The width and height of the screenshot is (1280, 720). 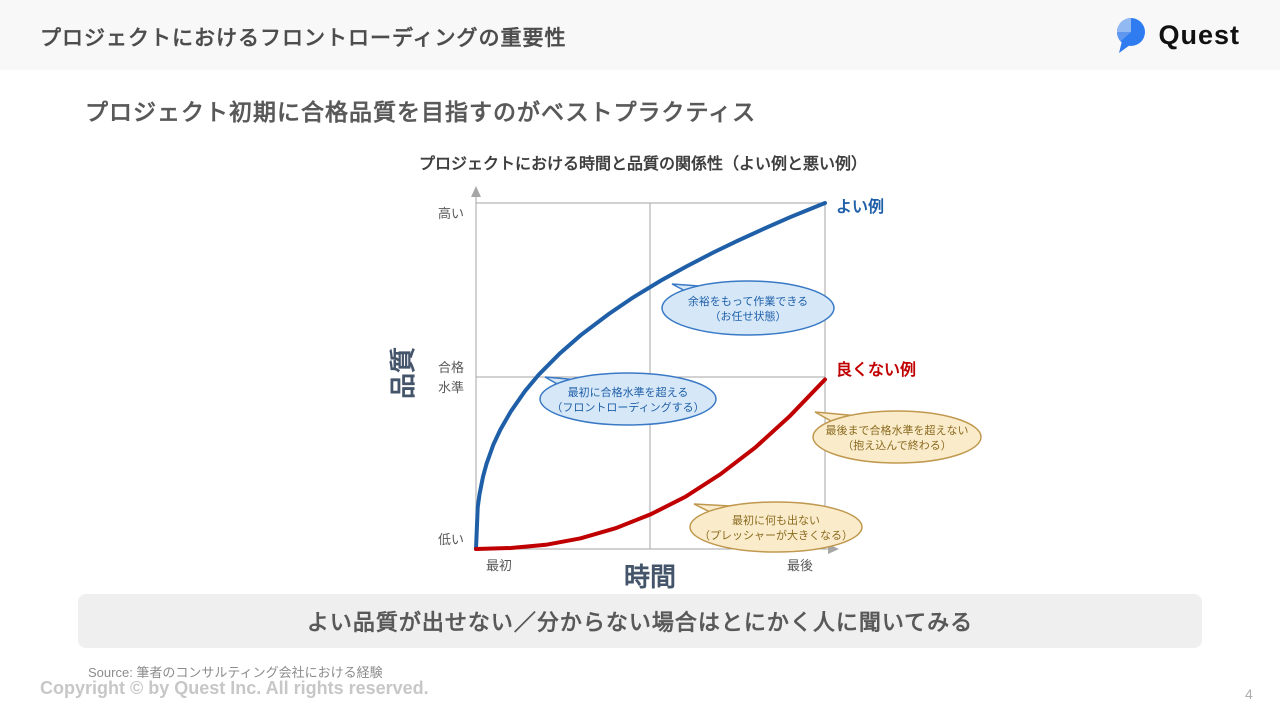 I want to click on xtick-end: 最後, so click(x=800, y=565).